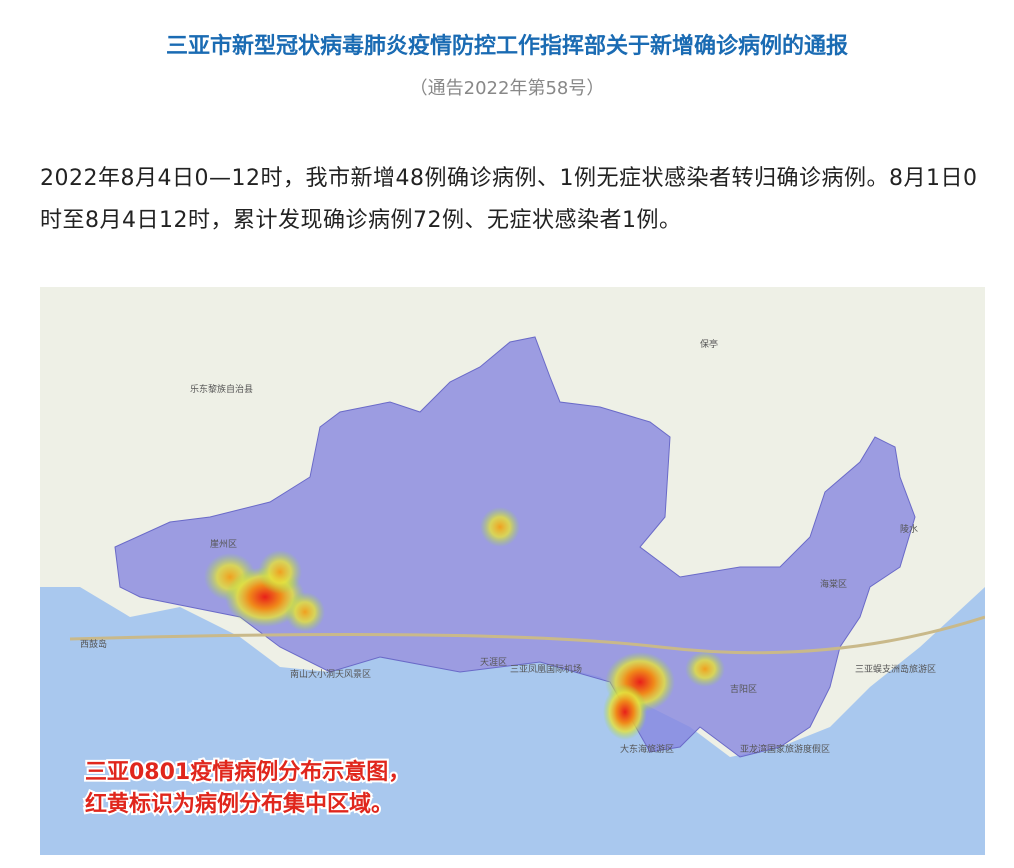 The image size is (1014, 868). I want to click on map-label: 崖州区, so click(223, 544).